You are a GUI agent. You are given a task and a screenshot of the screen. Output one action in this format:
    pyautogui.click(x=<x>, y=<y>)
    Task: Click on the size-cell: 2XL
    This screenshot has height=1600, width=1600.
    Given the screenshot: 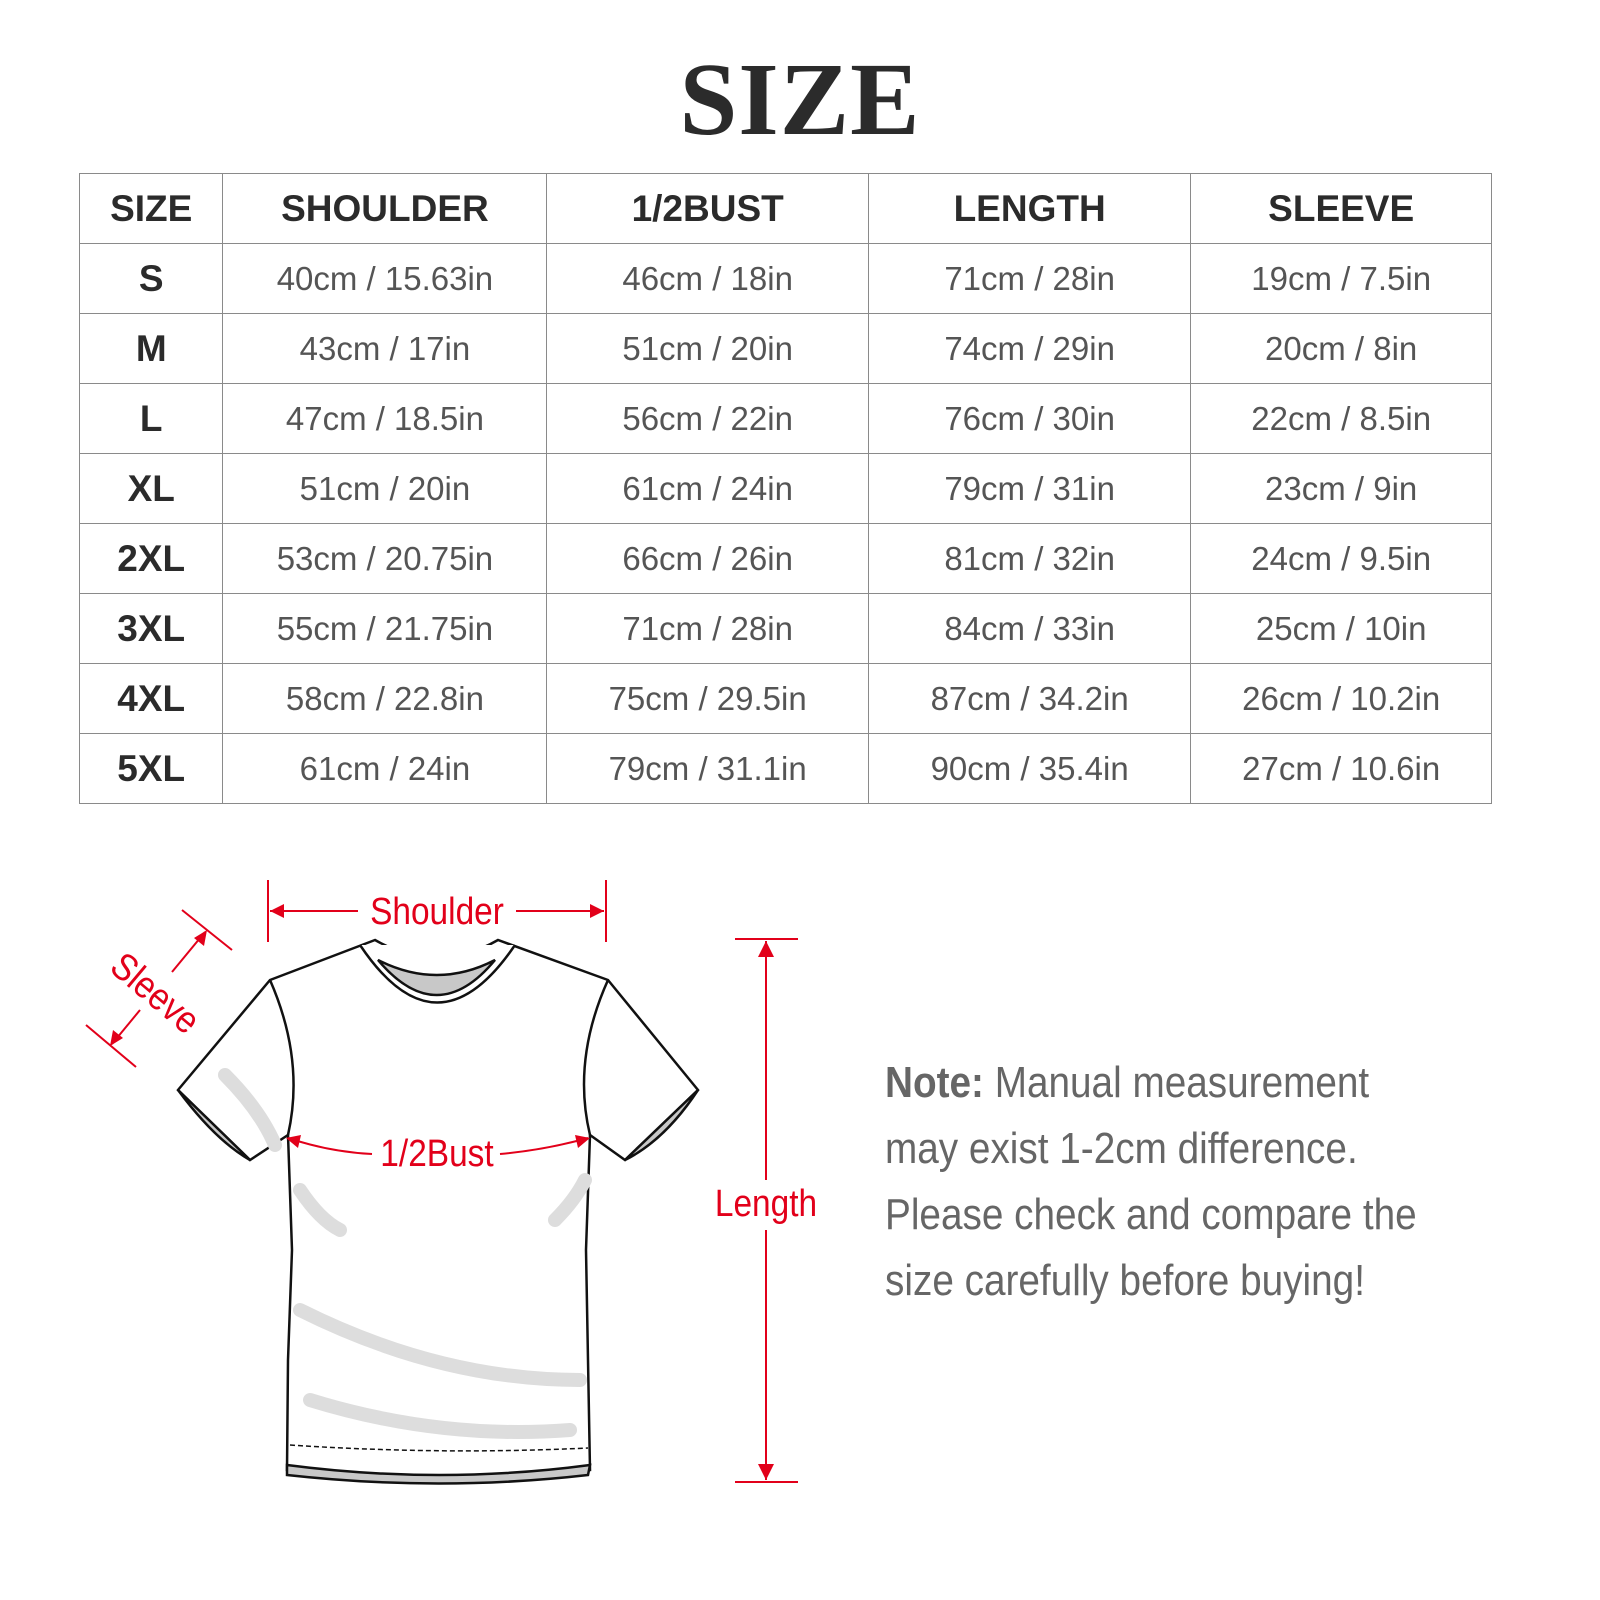 What is the action you would take?
    pyautogui.click(x=151, y=558)
    